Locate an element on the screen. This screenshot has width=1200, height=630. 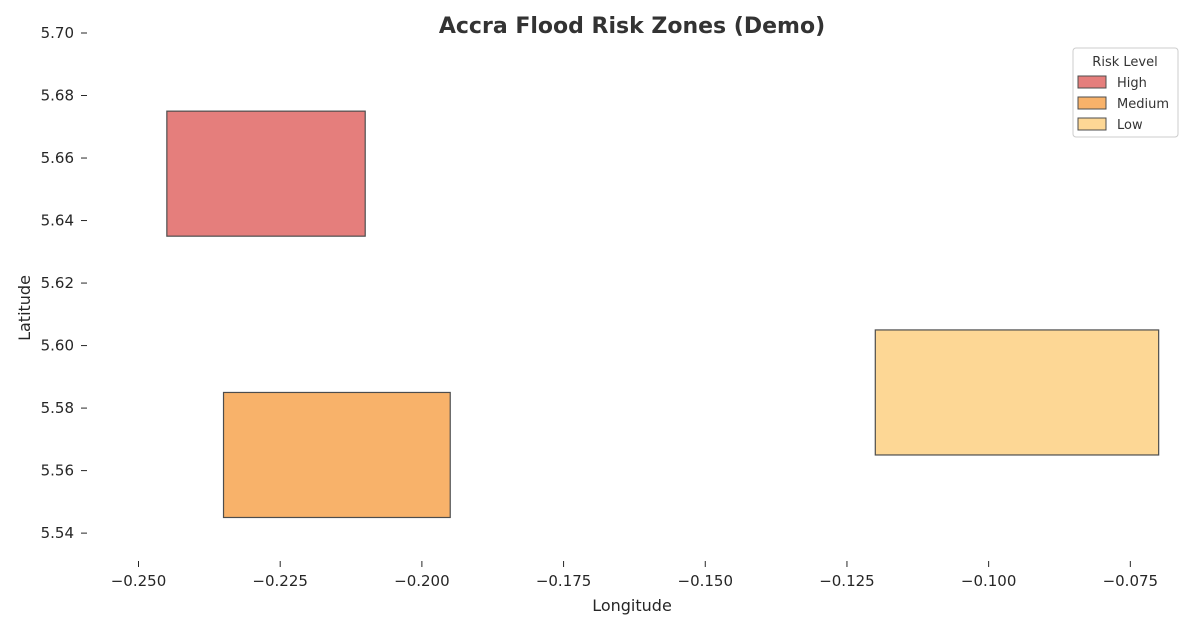
y-tick-label: 5.64 is located at coordinates (57, 221).